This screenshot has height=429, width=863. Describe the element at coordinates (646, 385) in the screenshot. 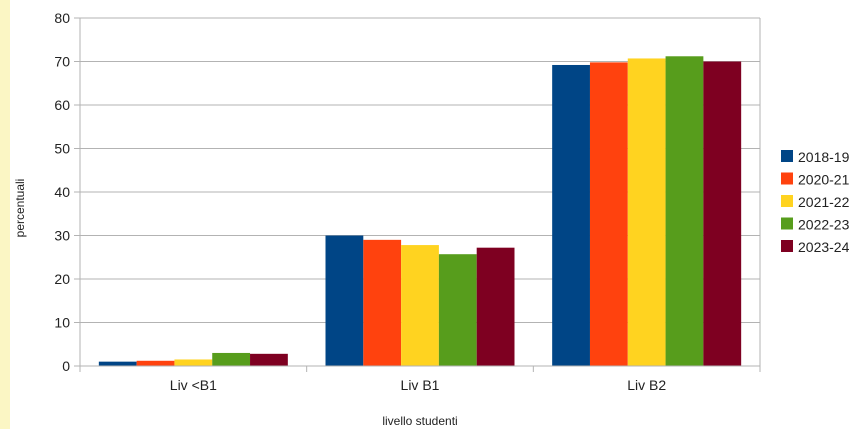

I see `x-tick-label: Liv B2` at that location.